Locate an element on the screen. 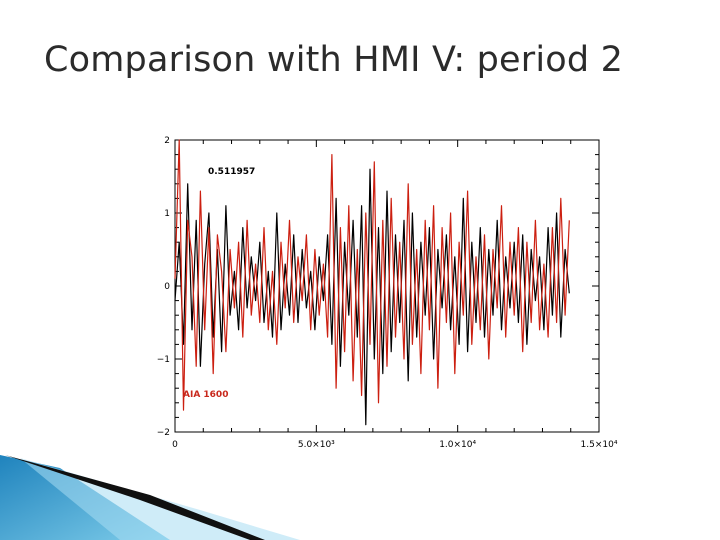 The width and height of the screenshot is (720, 540). correlation-annotation: 0.511957 is located at coordinates (231, 172).